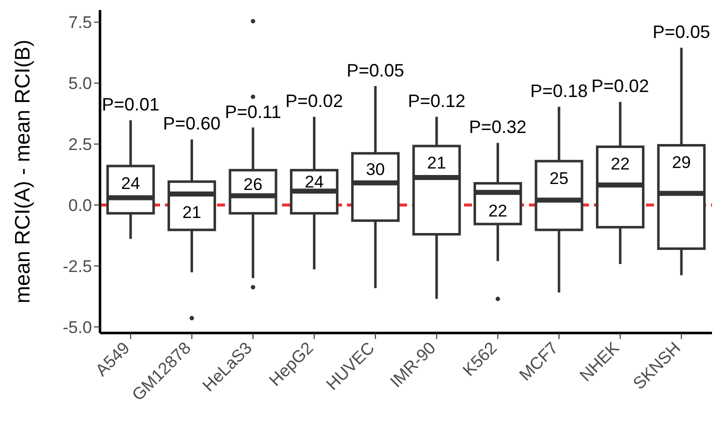 Image resolution: width=727 pixels, height=423 pixels. I want to click on annotation: 30, so click(375, 170).